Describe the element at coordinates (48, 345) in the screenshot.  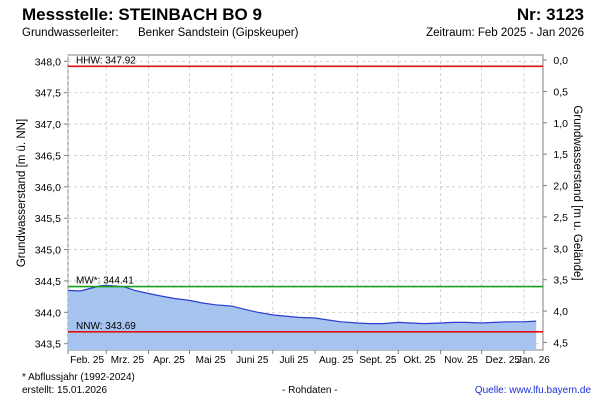
I see `left-tick-label: 343,5` at that location.